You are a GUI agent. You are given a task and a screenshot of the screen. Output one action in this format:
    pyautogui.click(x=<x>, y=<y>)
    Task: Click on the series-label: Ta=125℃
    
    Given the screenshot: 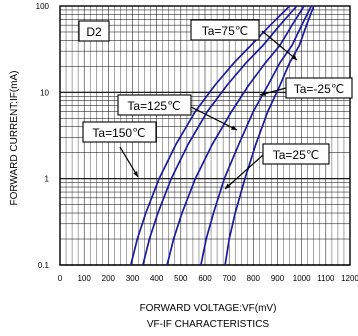 What is the action you would take?
    pyautogui.click(x=153, y=106)
    